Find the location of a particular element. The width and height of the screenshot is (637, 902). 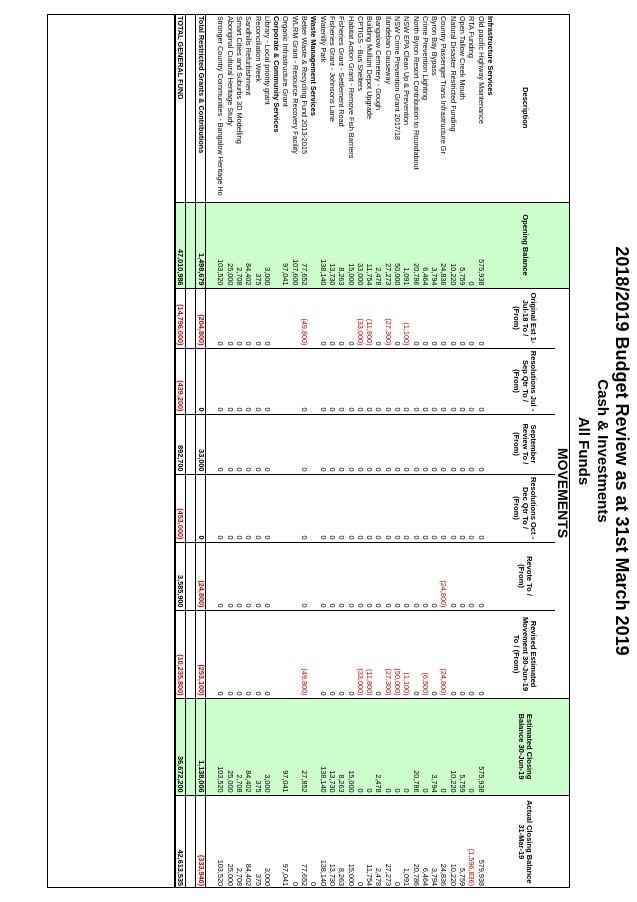

value-cell: 20,786 is located at coordinates (415, 747).